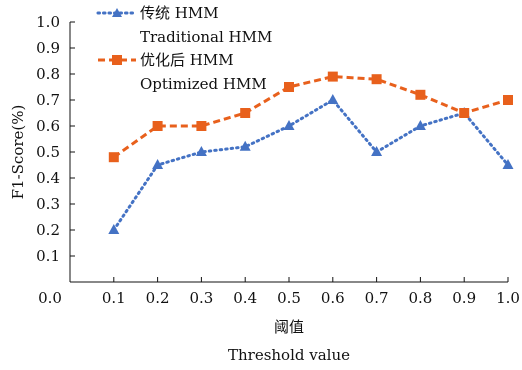 Image resolution: width=522 pixels, height=370 pixels. Describe the element at coordinates (245, 298) in the screenshot. I see `x-tick-label: 0.4` at that location.